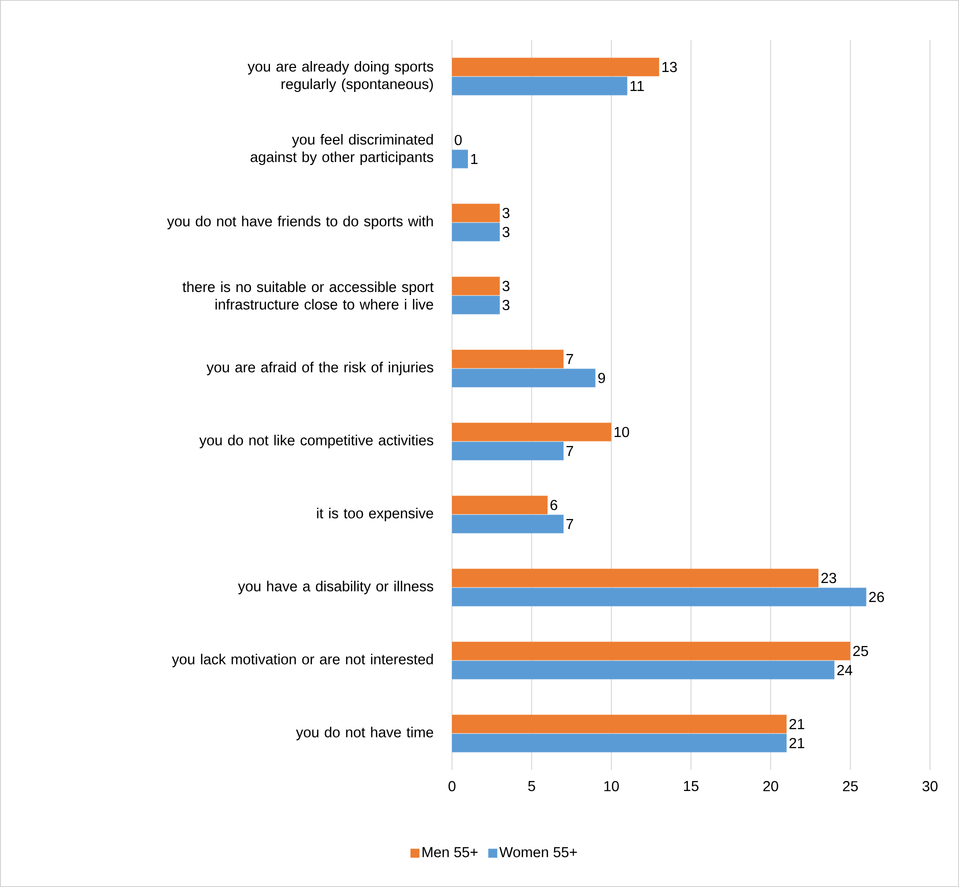 The width and height of the screenshot is (959, 887). I want to click on y-tick-label: you feel discriminated against by other participants, so click(342, 150).